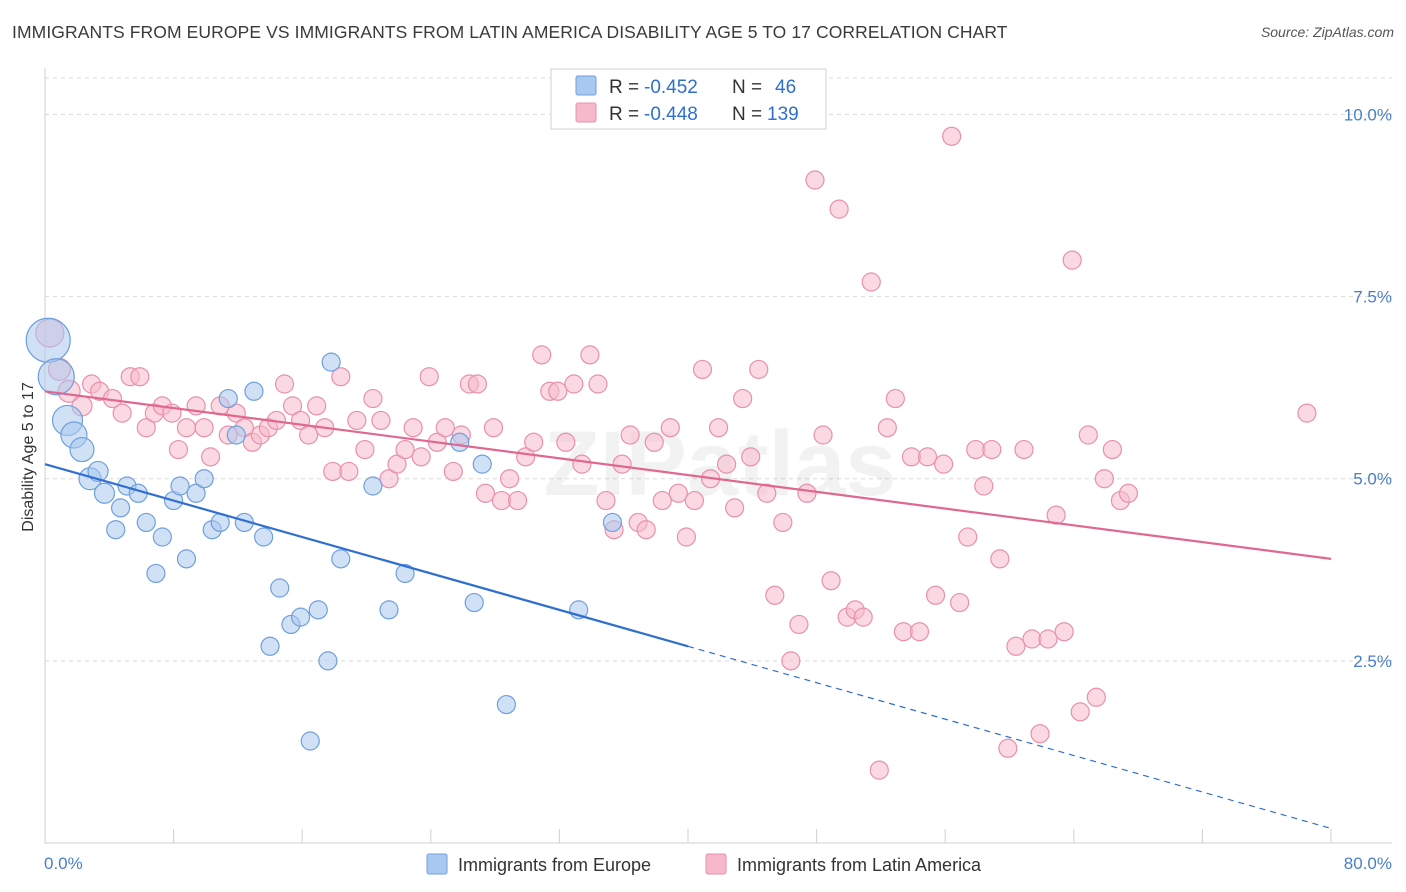 The width and height of the screenshot is (1406, 892). I want to click on bottom-legend-label-latin: Immigrants from Latin America, so click(859, 865).